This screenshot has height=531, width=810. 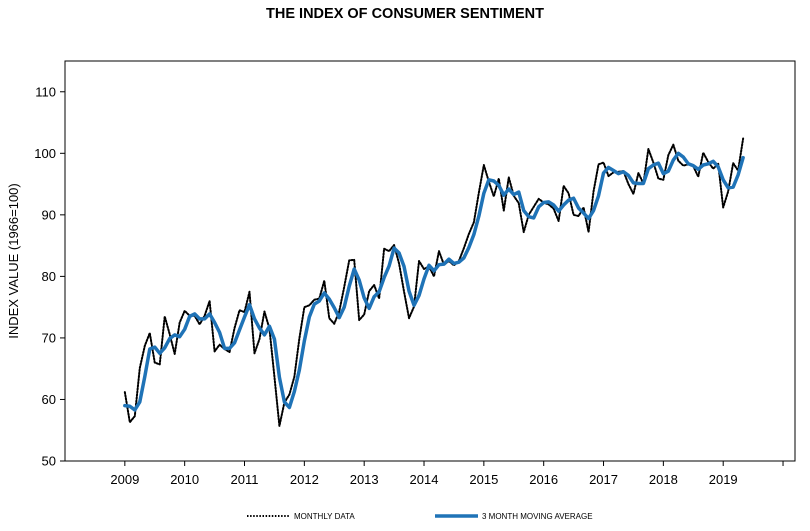 What do you see at coordinates (124, 479) in the screenshot?
I see `x-tick-label: 2009` at bounding box center [124, 479].